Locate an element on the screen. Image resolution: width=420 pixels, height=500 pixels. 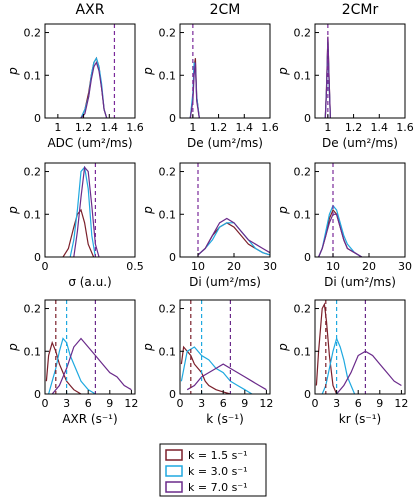
panel-4: 0 0.5 0 0.1 0.2 σ (a.u.) p is located at coordinates (75, 225).